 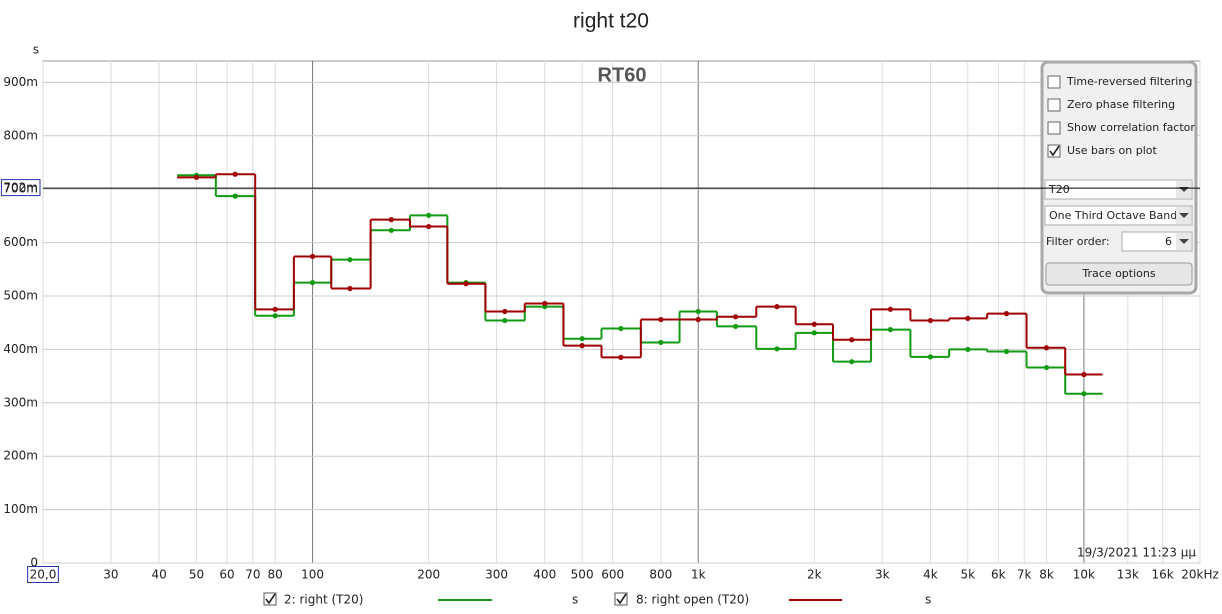 I want to click on x-tick-label: 30, so click(x=110, y=575).